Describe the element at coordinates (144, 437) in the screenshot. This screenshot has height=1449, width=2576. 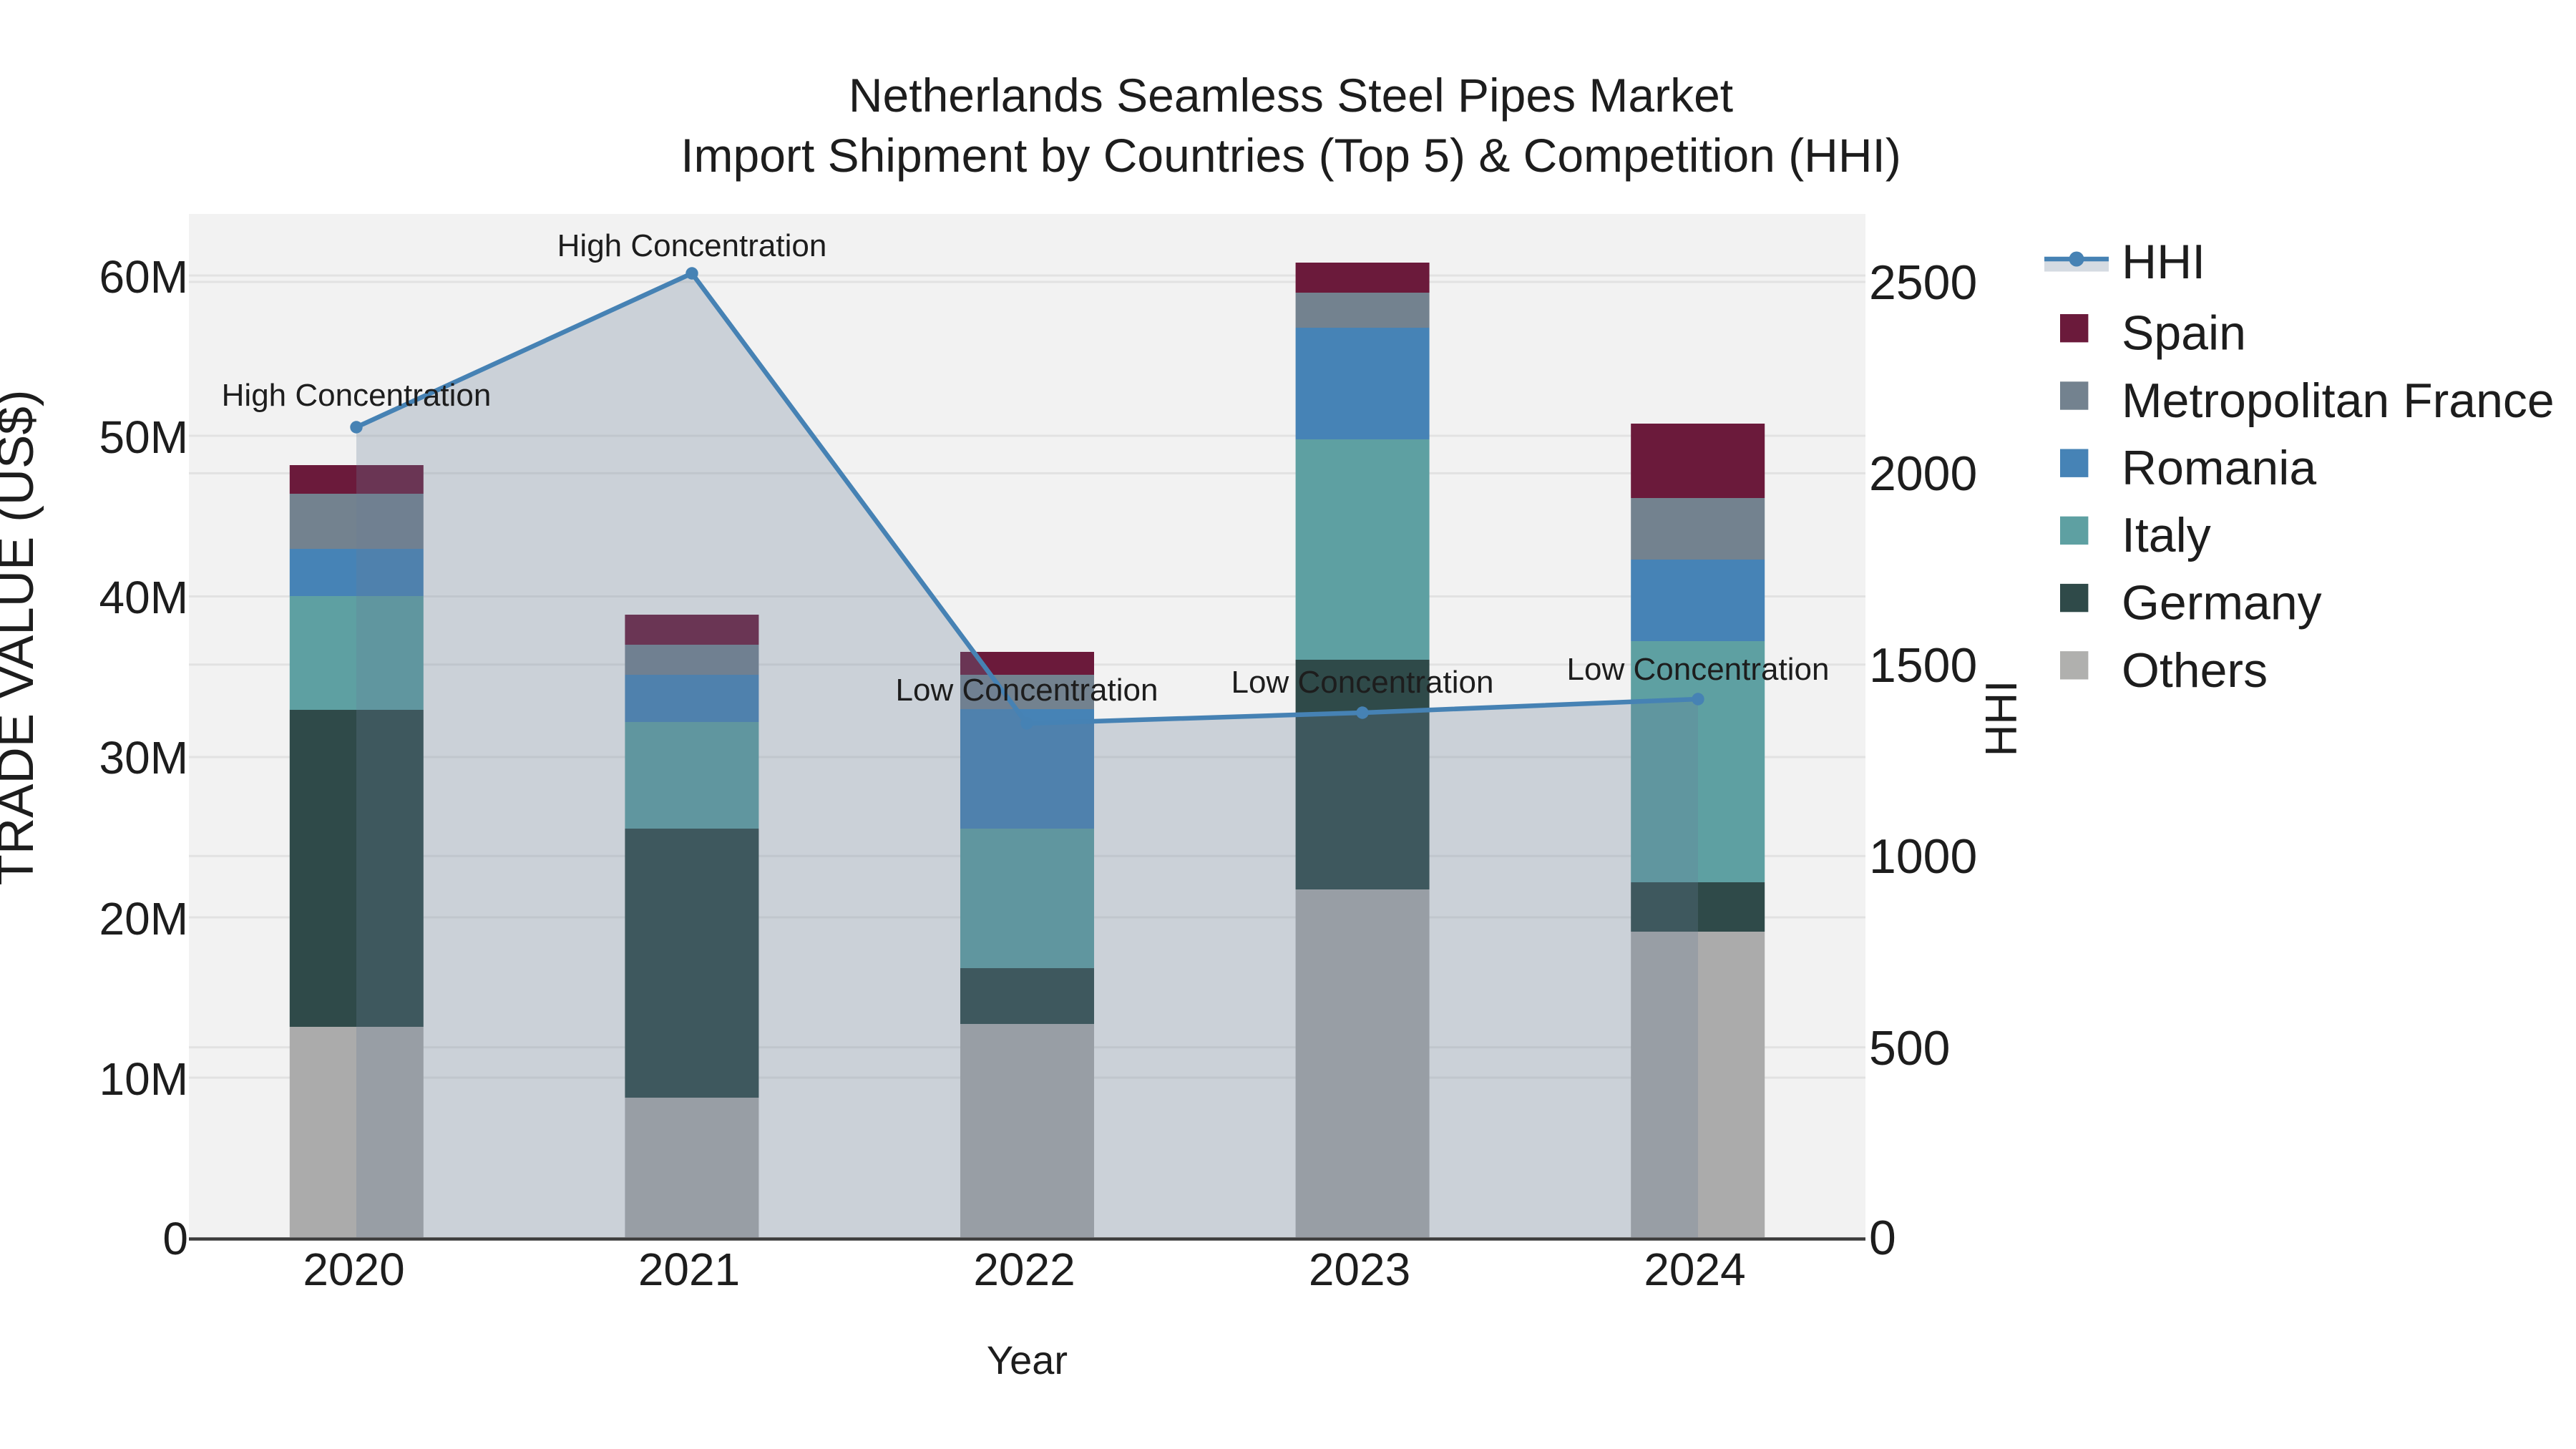
I see `svg-text: 50M` at that location.